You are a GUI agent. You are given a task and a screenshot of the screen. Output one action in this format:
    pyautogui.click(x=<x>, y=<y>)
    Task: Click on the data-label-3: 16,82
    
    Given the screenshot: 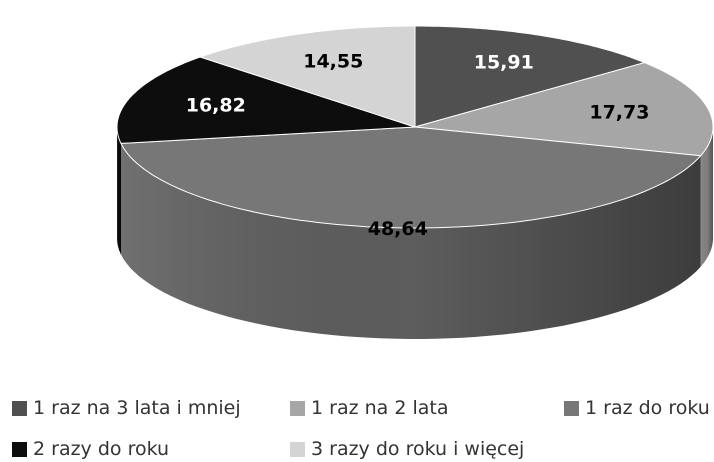 What is the action you would take?
    pyautogui.click(x=216, y=106)
    